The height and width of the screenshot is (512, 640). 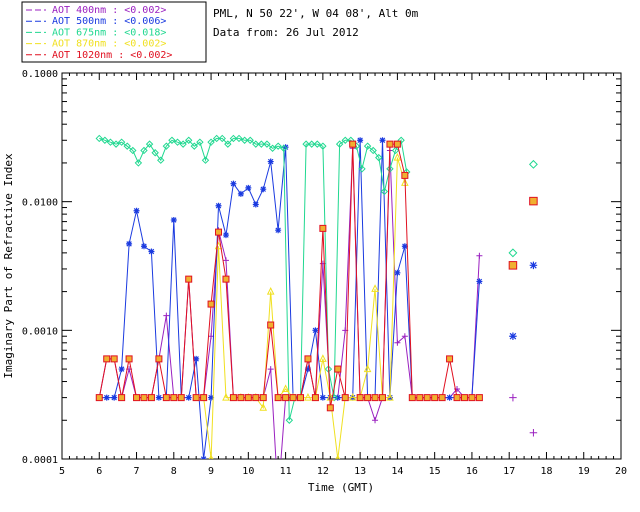 I want to click on legend-label: AOT 1020nm : <0.002>, so click(x=112, y=55).